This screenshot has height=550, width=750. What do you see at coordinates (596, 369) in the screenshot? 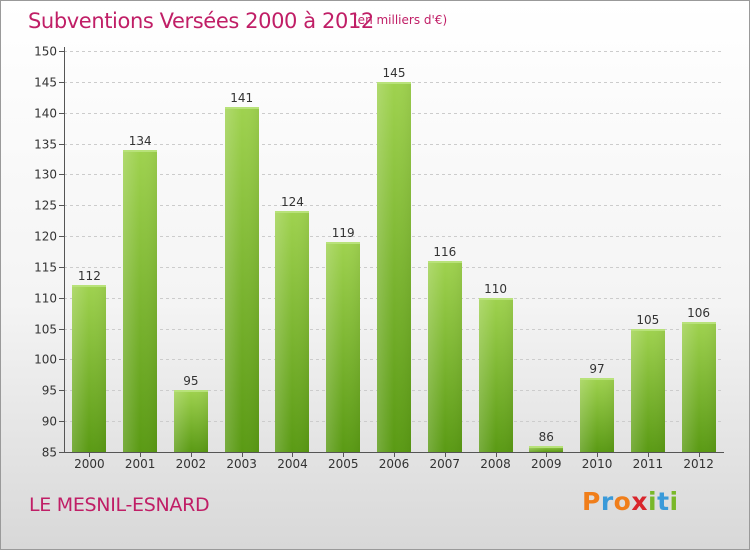
I see `data-label: 97` at bounding box center [596, 369].